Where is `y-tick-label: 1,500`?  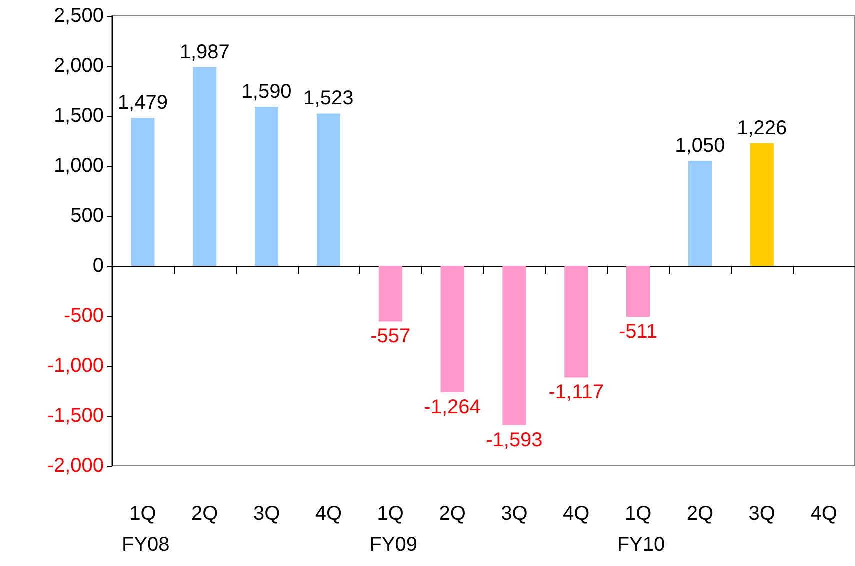 y-tick-label: 1,500 is located at coordinates (79, 116).